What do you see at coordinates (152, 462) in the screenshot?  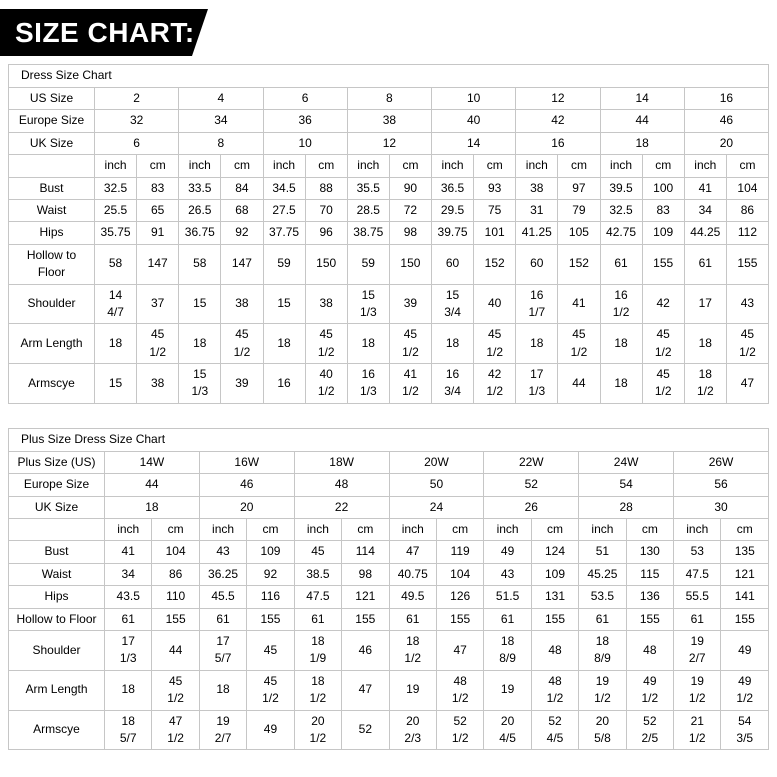 I see `size-value: 14W` at bounding box center [152, 462].